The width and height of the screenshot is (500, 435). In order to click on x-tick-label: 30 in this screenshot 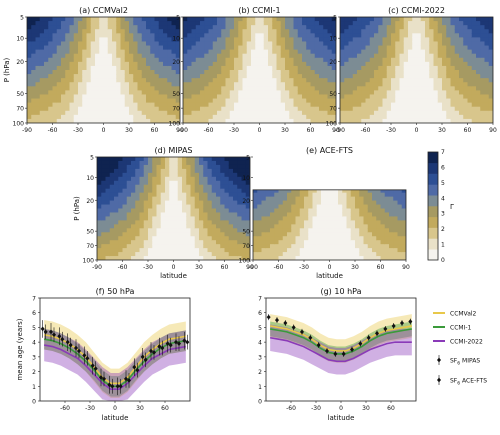, I will do `click(355, 267)`.